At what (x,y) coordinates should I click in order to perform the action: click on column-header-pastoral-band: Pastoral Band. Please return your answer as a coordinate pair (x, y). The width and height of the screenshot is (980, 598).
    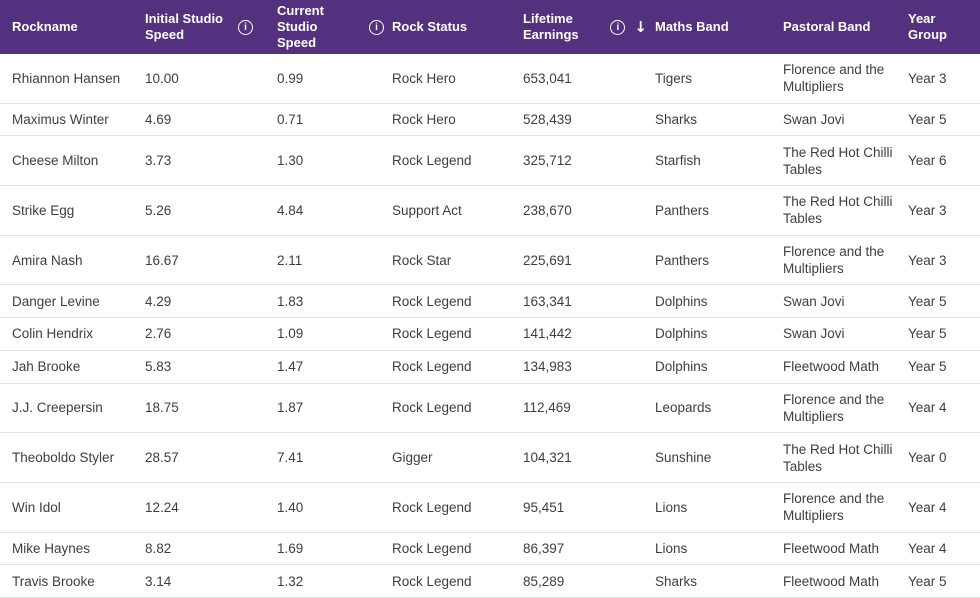
    Looking at the image, I should click on (845, 27).